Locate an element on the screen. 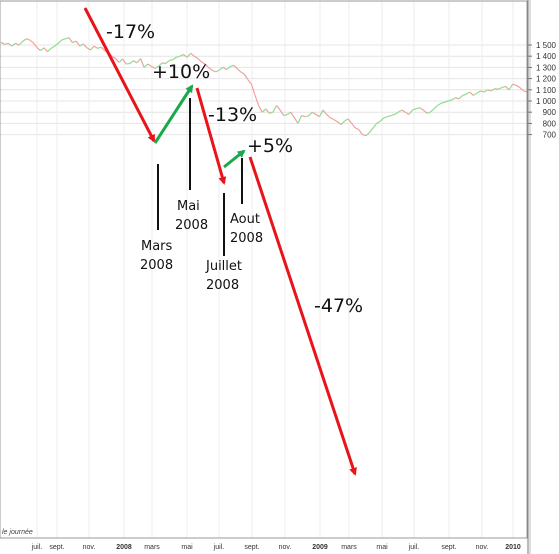 The height and width of the screenshot is (554, 559). x-tick-label: 2009 is located at coordinates (320, 547).